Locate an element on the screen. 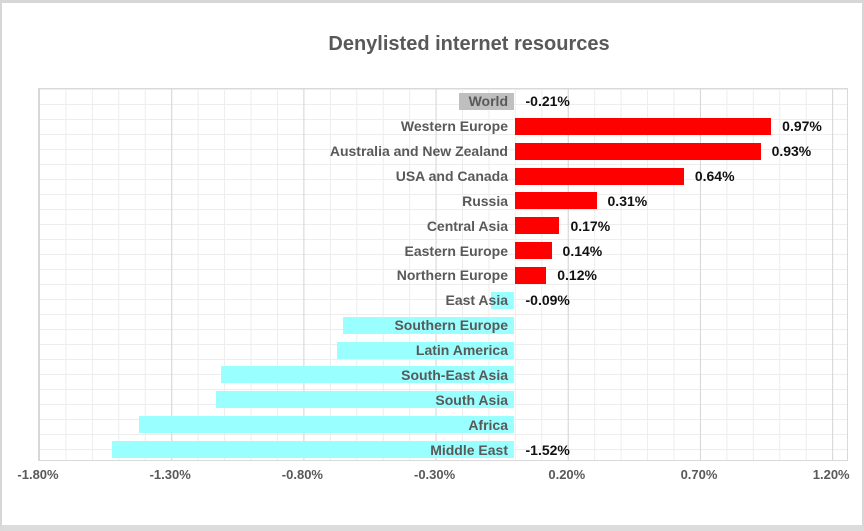  bar-row: Latin America is located at coordinates (444, 350).